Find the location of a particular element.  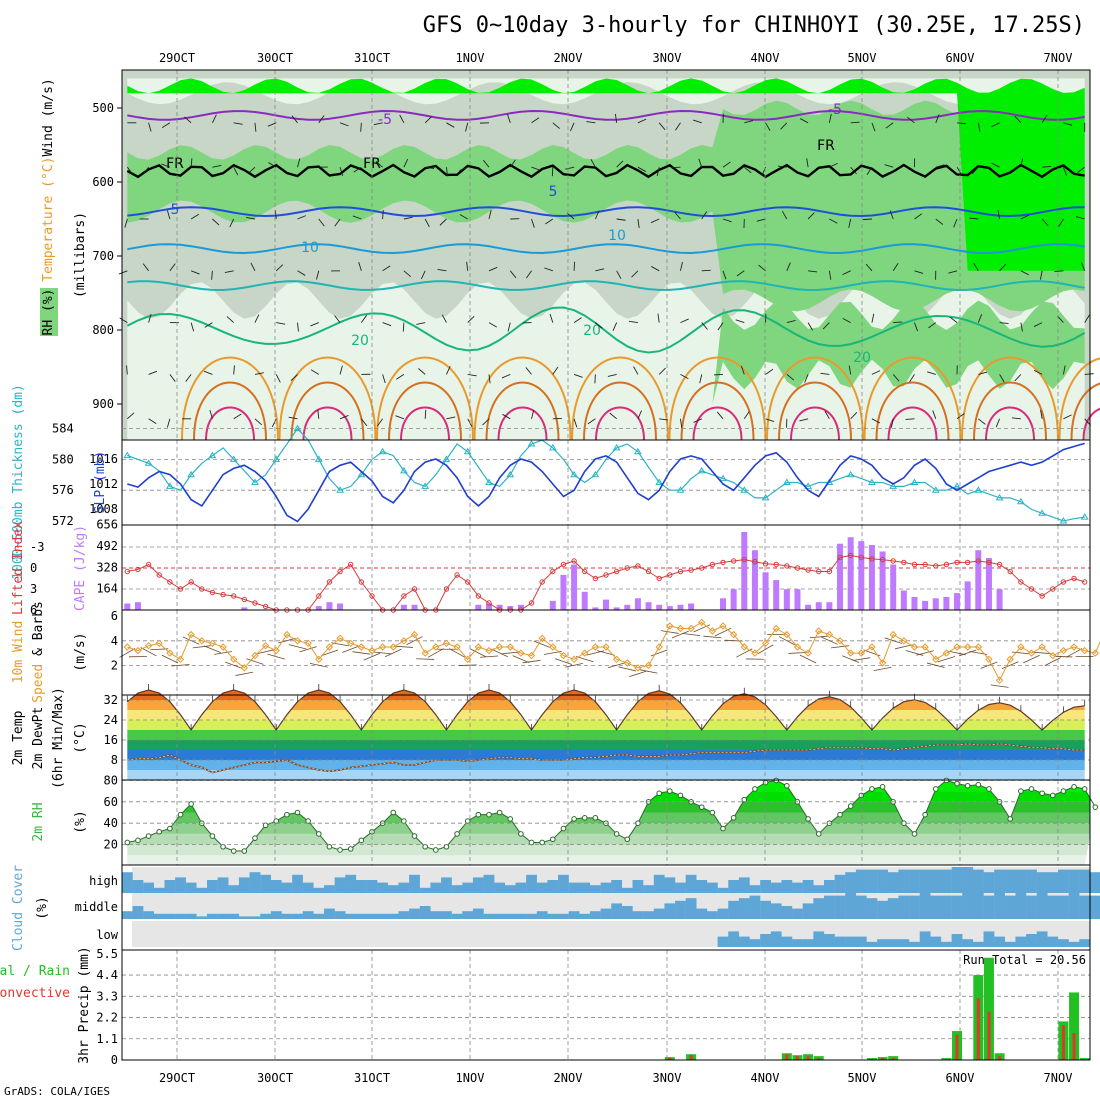

thickness-ylabel: 1000~500mb Thickness (dm) is located at coordinates (18, 482).